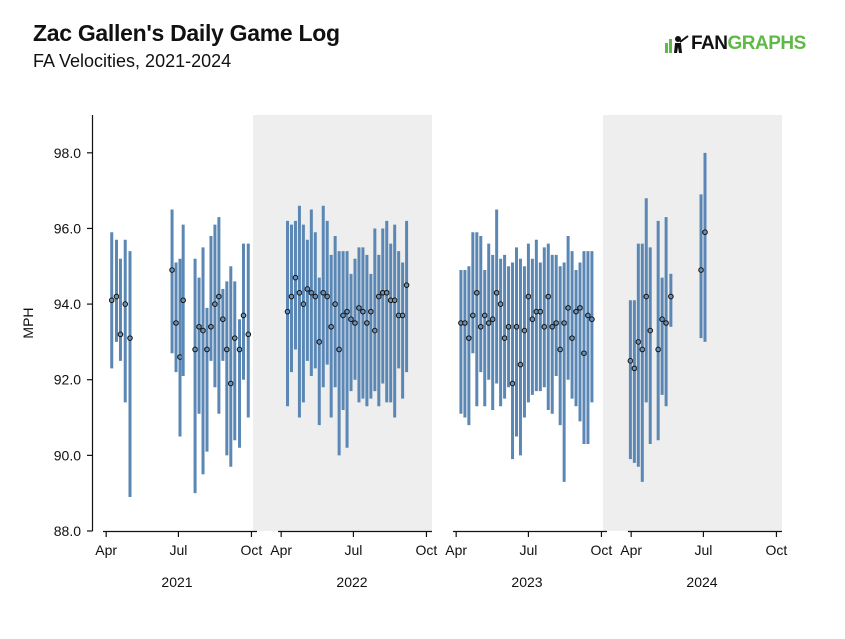  Describe the element at coordinates (351, 582) in the screenshot. I see `panel-year-label: 2022` at that location.